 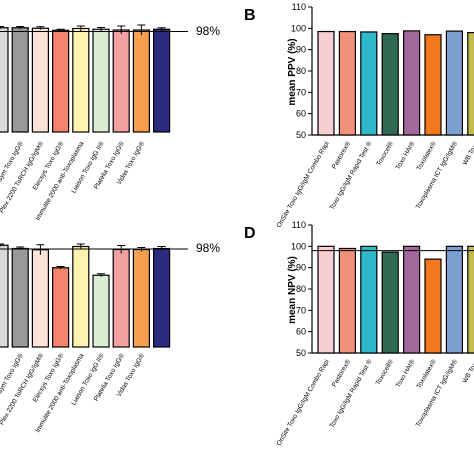 What do you see at coordinates (292, 71) in the screenshot?
I see `y-axis-label: mean PPV (%)` at bounding box center [292, 71].